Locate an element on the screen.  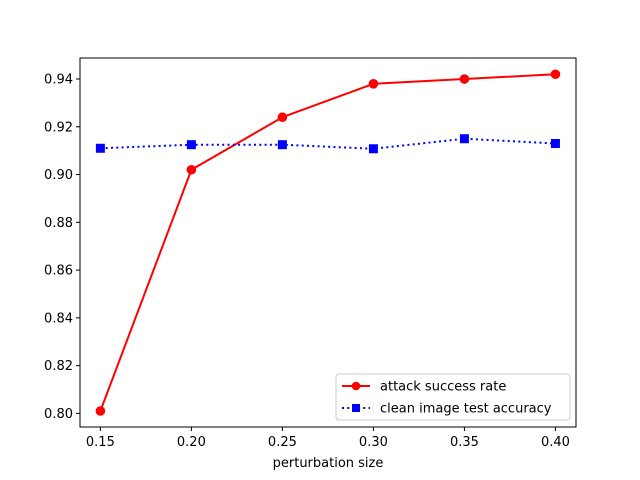
x-tick-label: 0.30 is located at coordinates (373, 442).